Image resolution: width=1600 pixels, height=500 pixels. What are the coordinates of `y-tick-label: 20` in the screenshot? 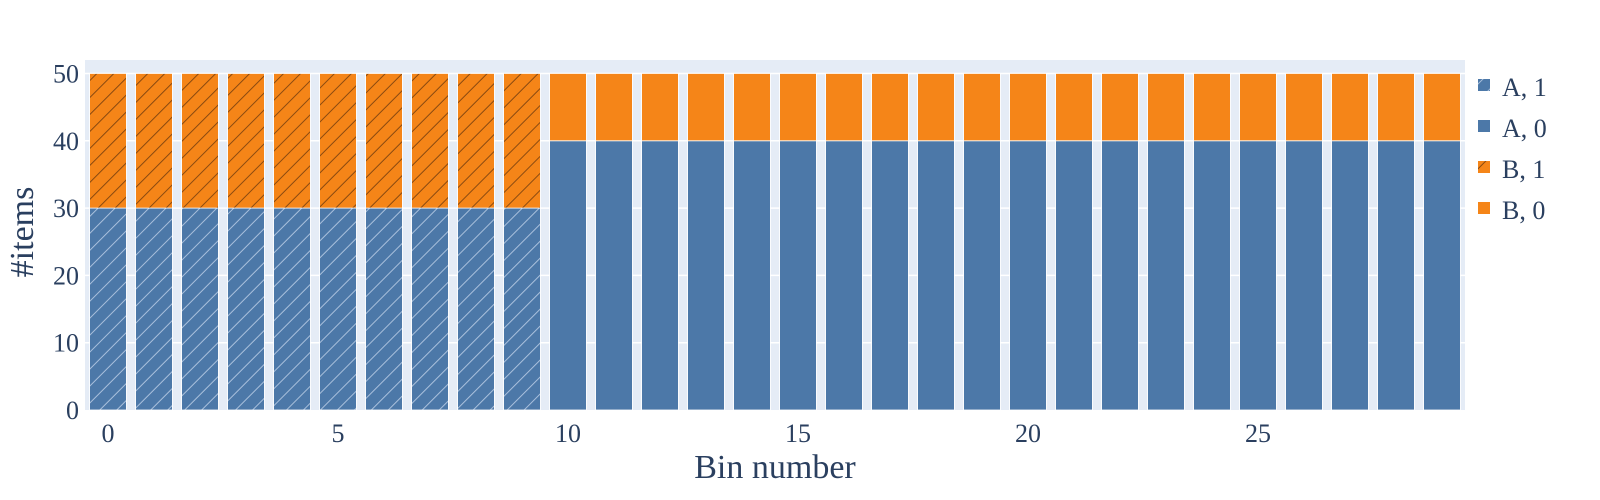 It's located at (66, 275).